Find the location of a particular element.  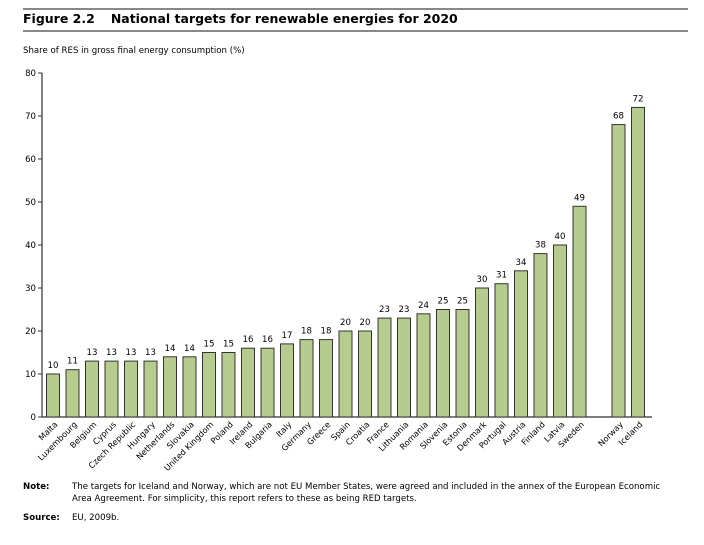

data-label: 40 is located at coordinates (560, 237).